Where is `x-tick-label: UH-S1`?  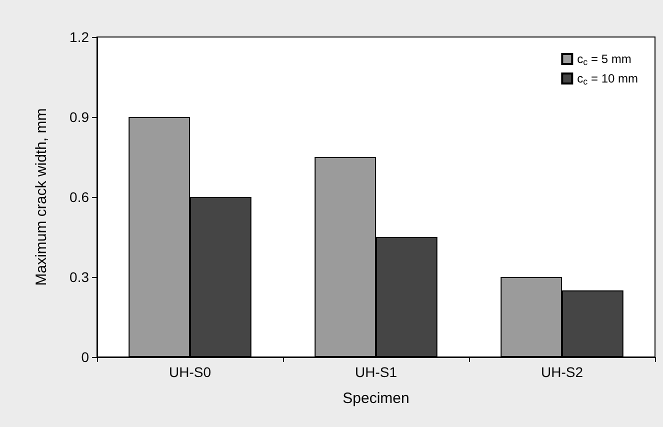
x-tick-label: UH-S1 is located at coordinates (376, 372).